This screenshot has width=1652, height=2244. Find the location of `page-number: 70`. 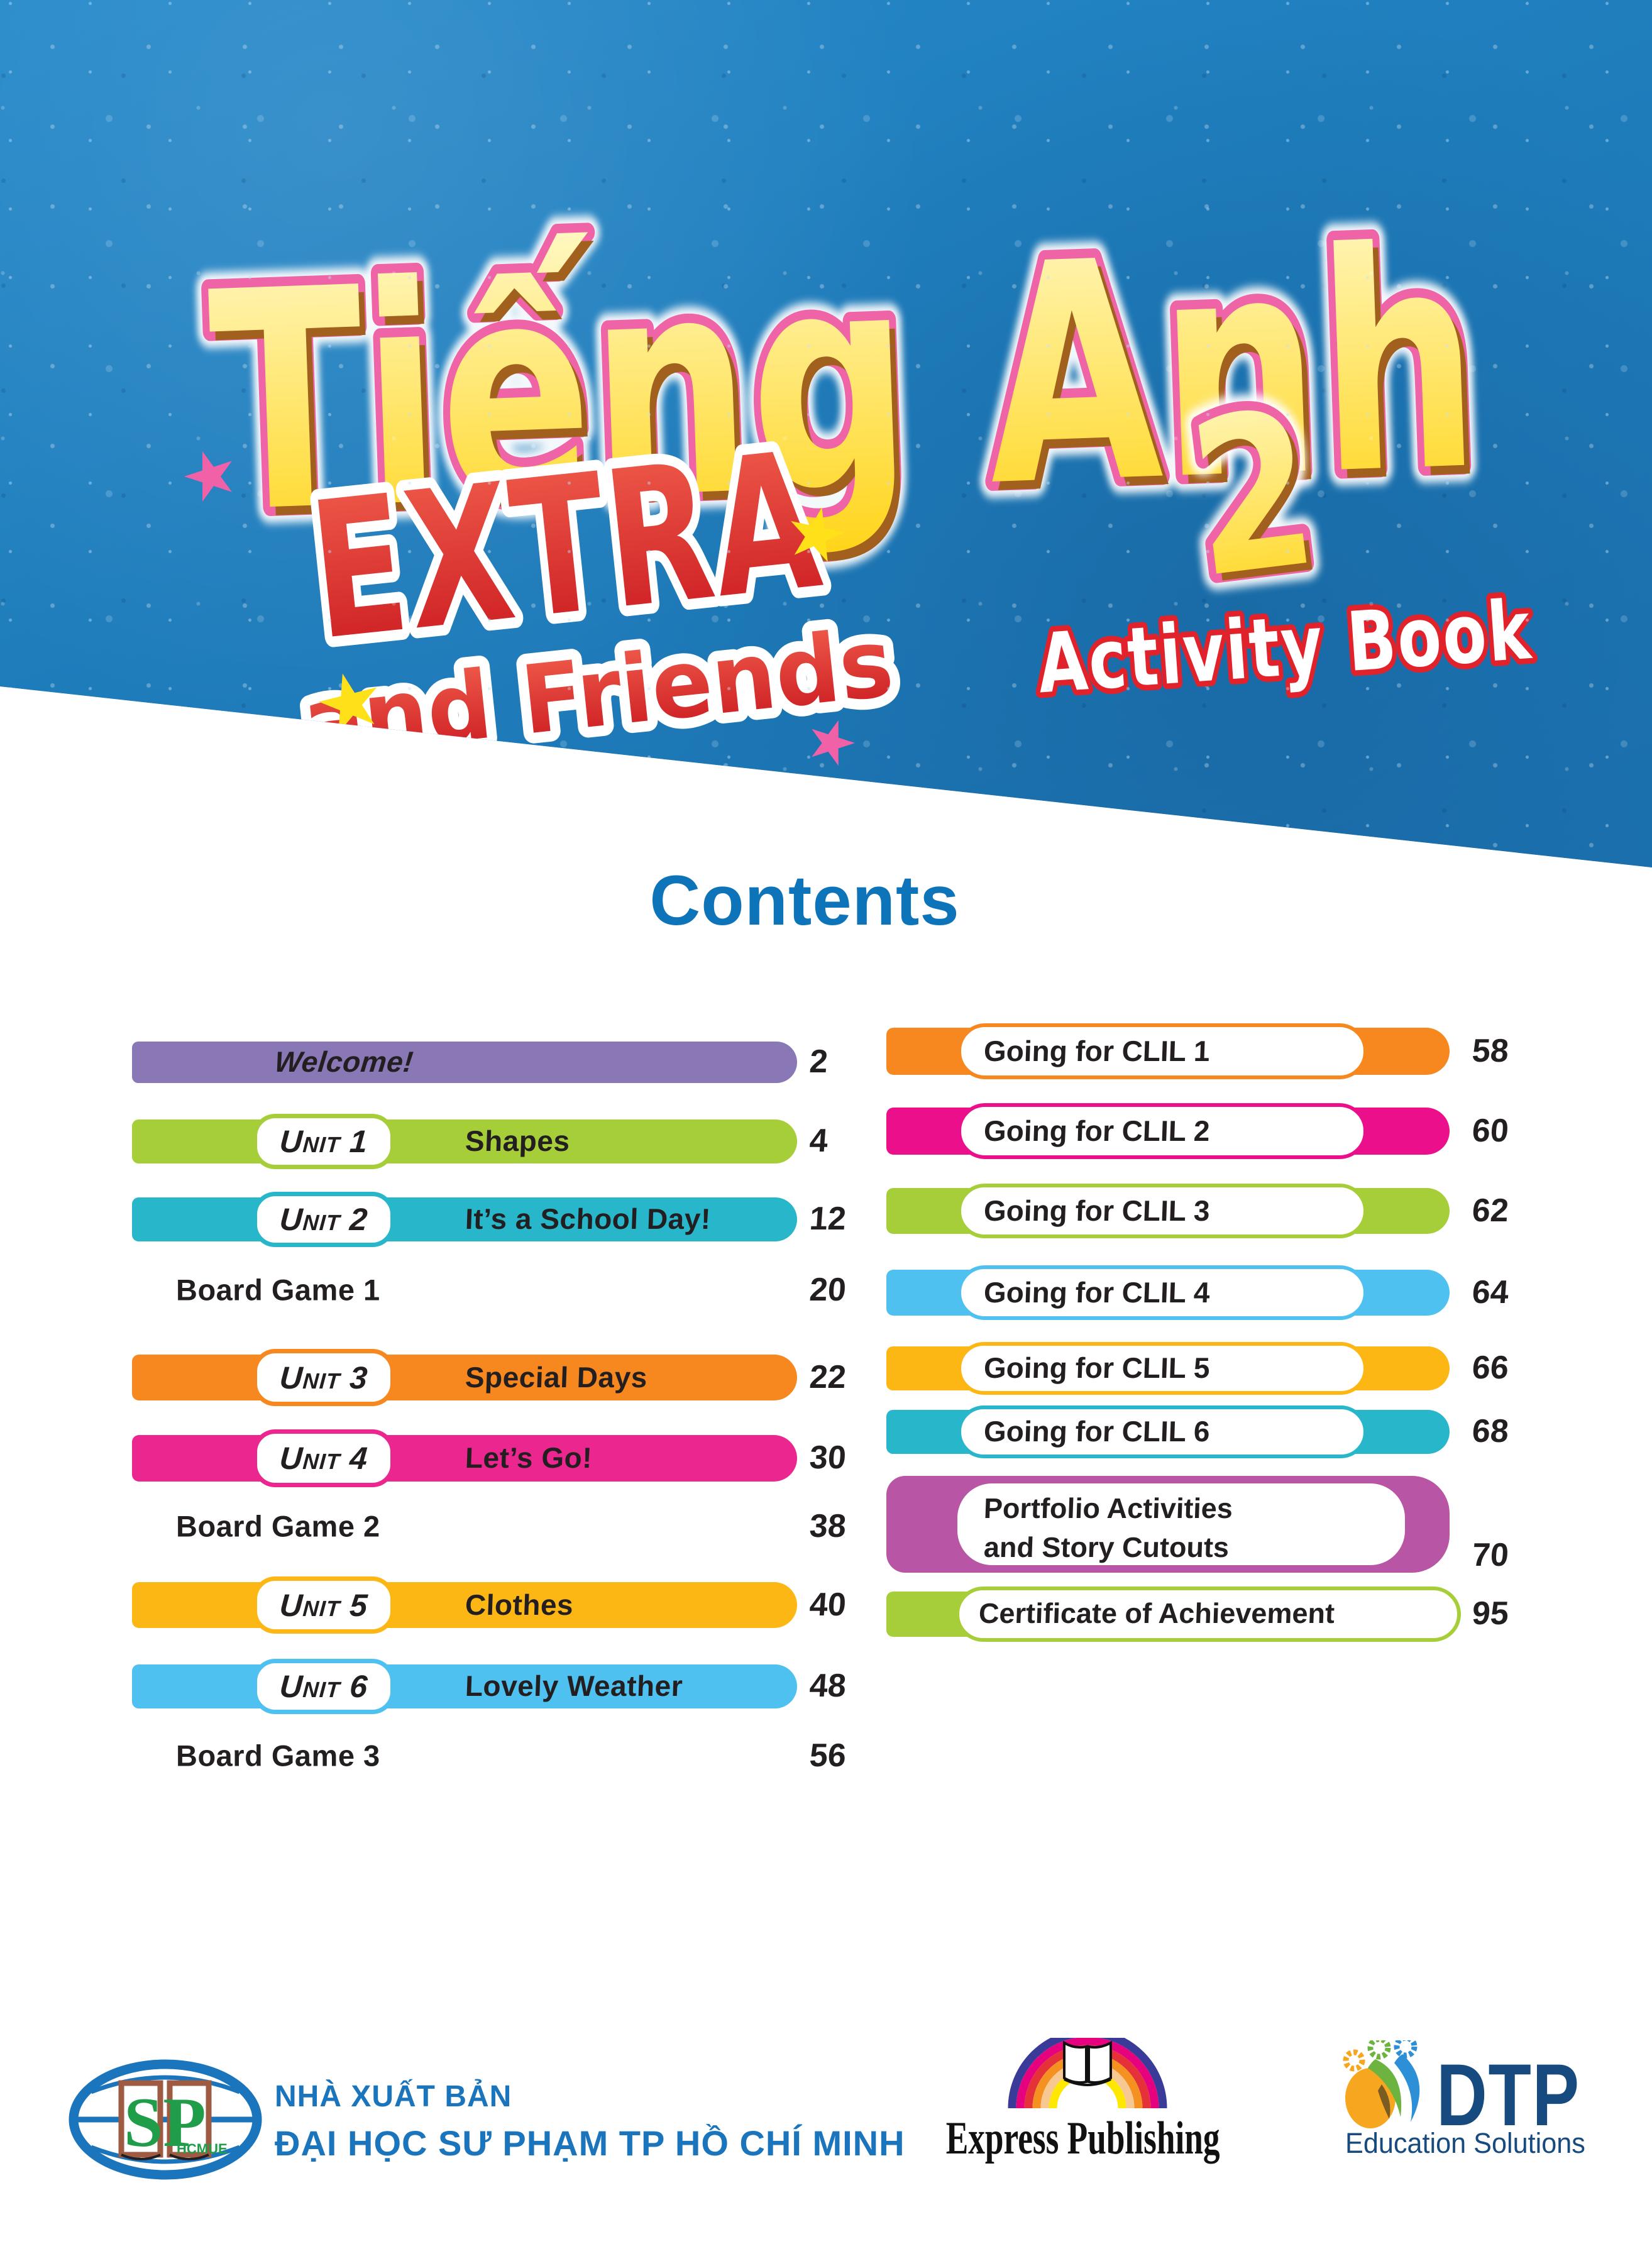

page-number: 70 is located at coordinates (1490, 1555).